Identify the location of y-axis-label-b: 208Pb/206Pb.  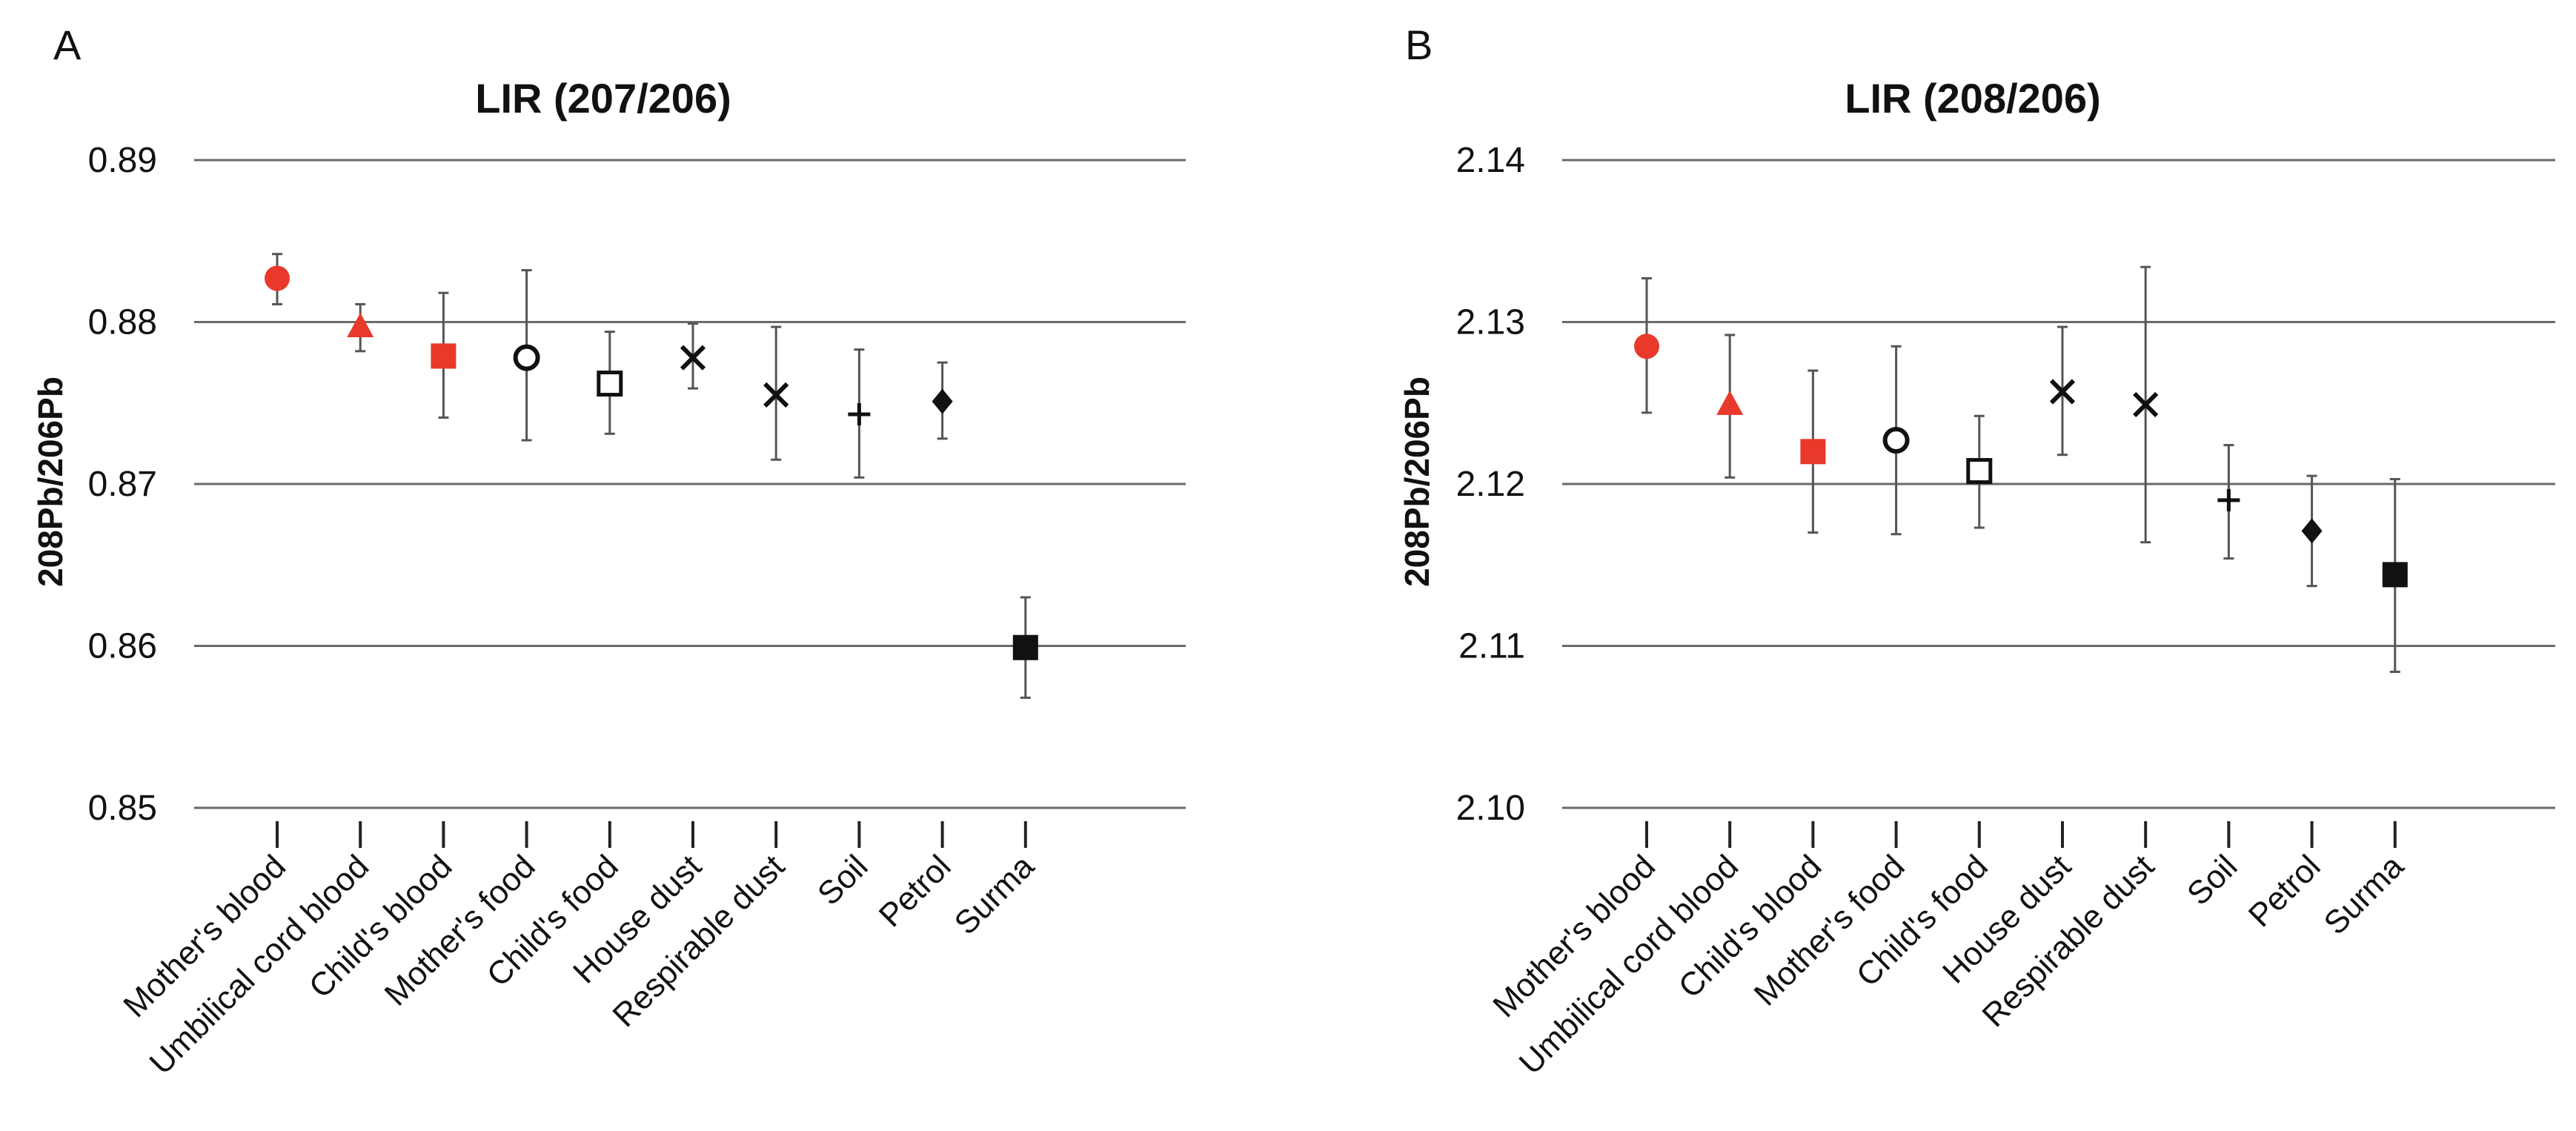
(1417, 482).